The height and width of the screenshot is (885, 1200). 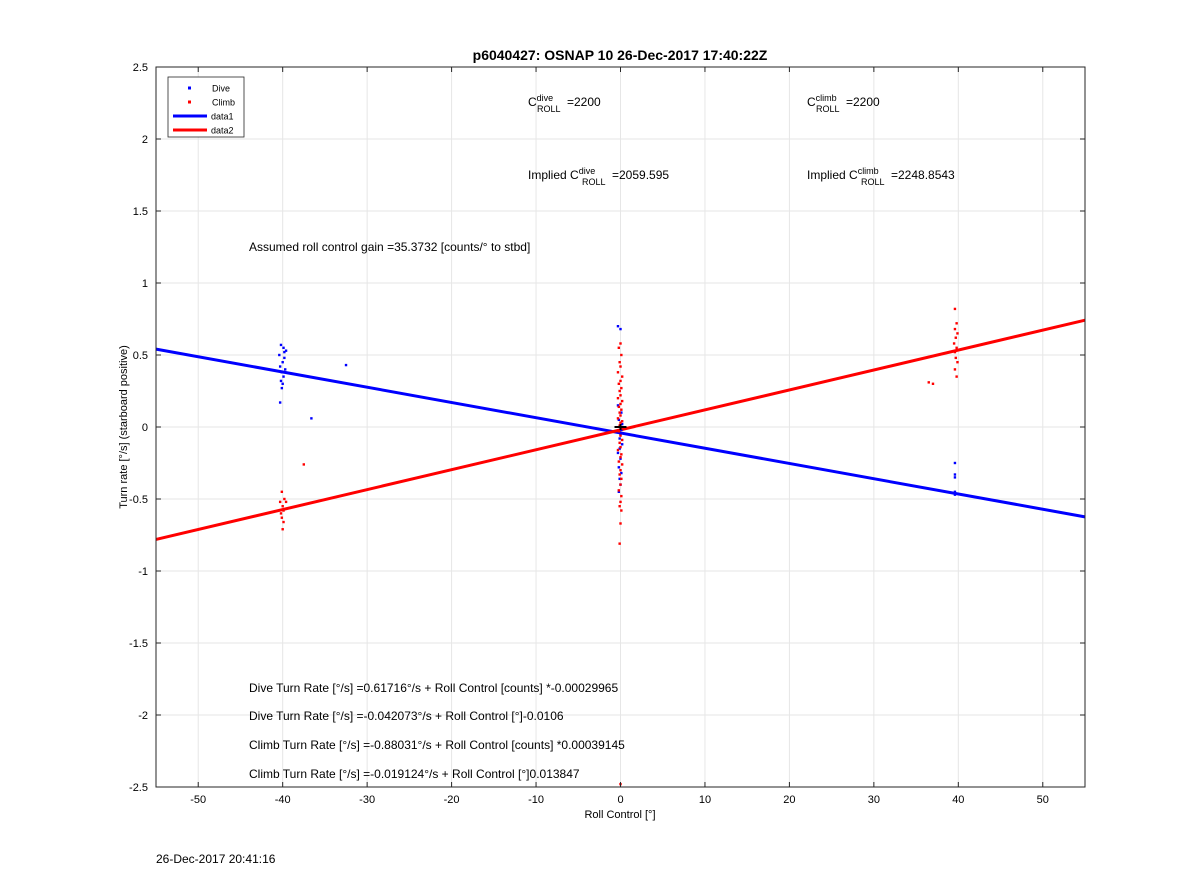 I want to click on center-marker, so click(x=620, y=427).